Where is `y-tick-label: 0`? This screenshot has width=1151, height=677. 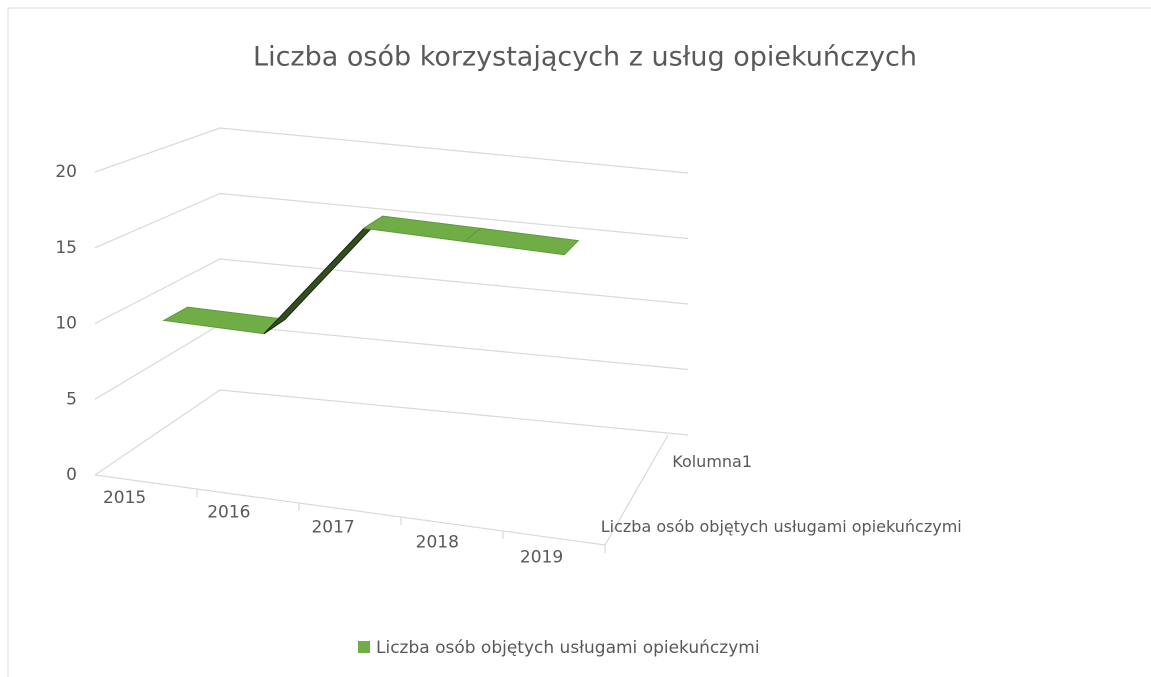 y-tick-label: 0 is located at coordinates (71, 475).